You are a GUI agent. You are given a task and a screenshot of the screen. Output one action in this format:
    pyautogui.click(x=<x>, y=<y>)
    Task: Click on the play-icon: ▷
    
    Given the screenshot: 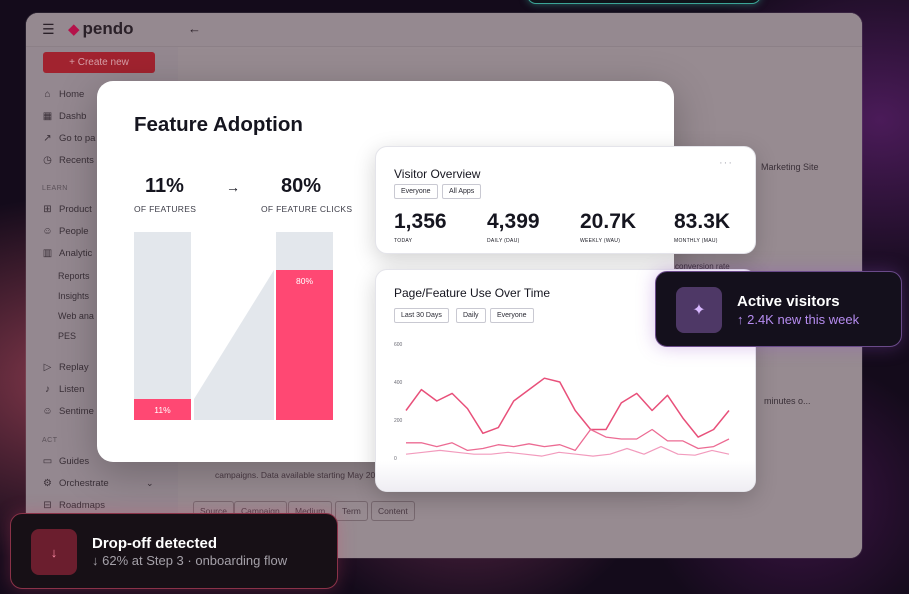 What is the action you would take?
    pyautogui.click(x=47, y=367)
    